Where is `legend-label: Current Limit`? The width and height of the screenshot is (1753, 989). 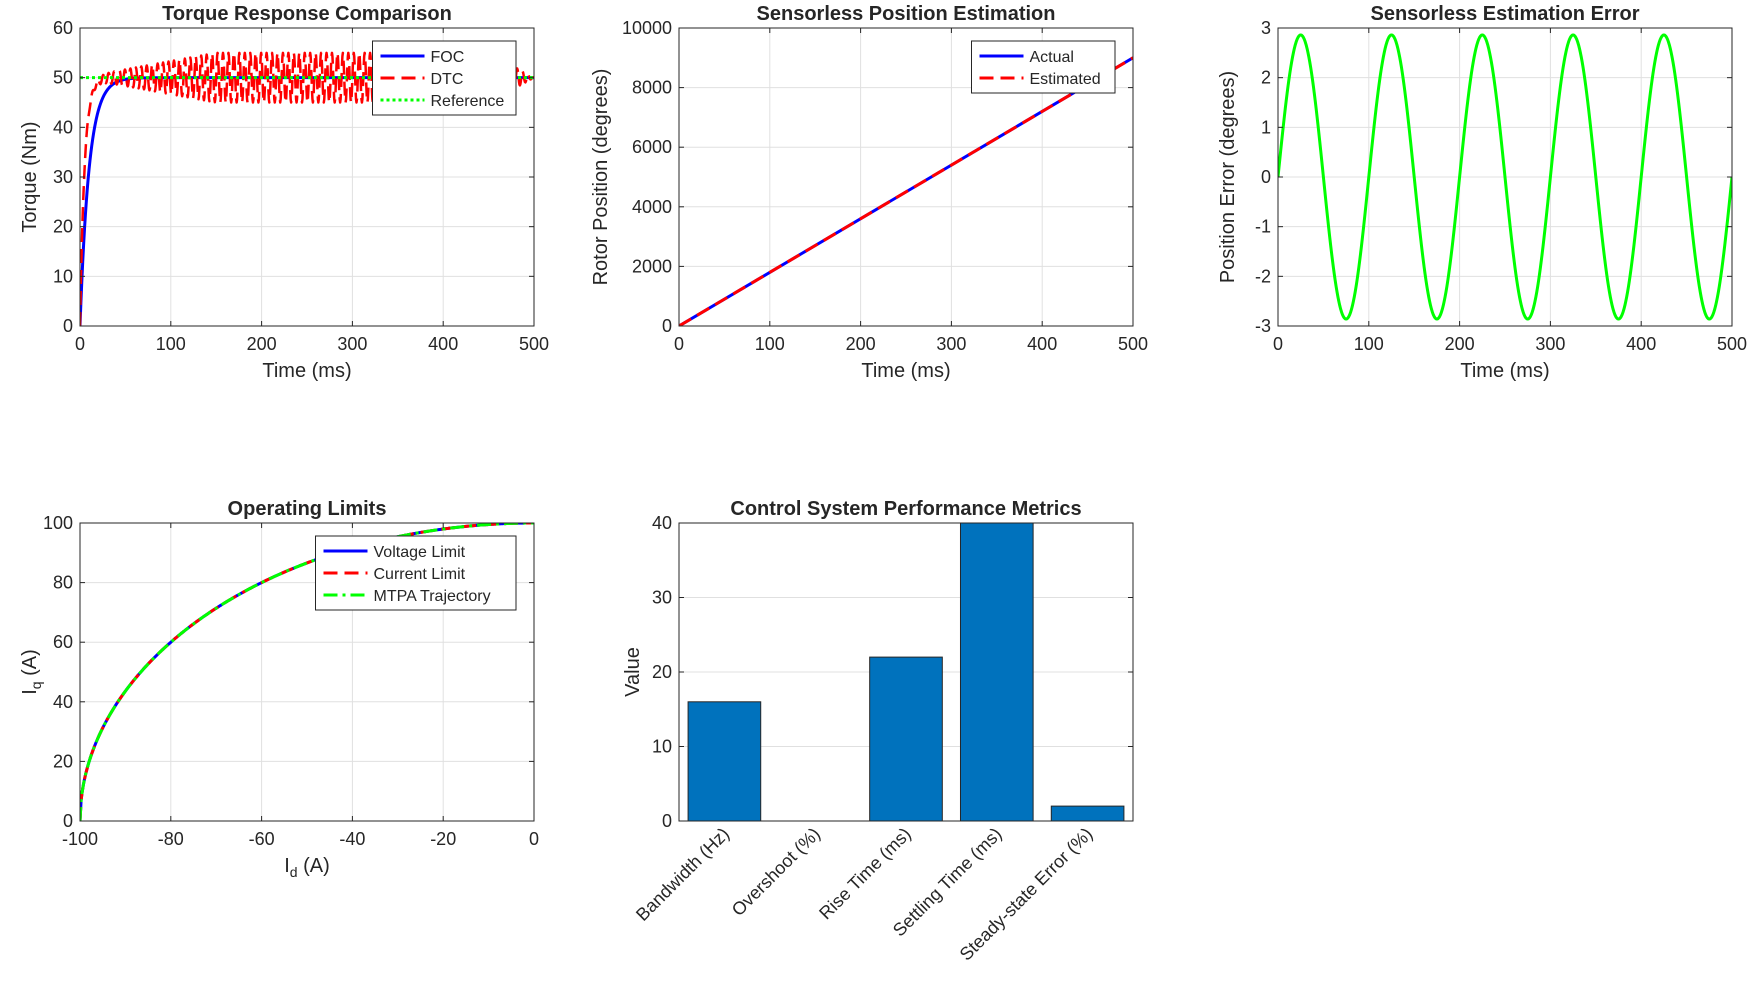 legend-label: Current Limit is located at coordinates (420, 574).